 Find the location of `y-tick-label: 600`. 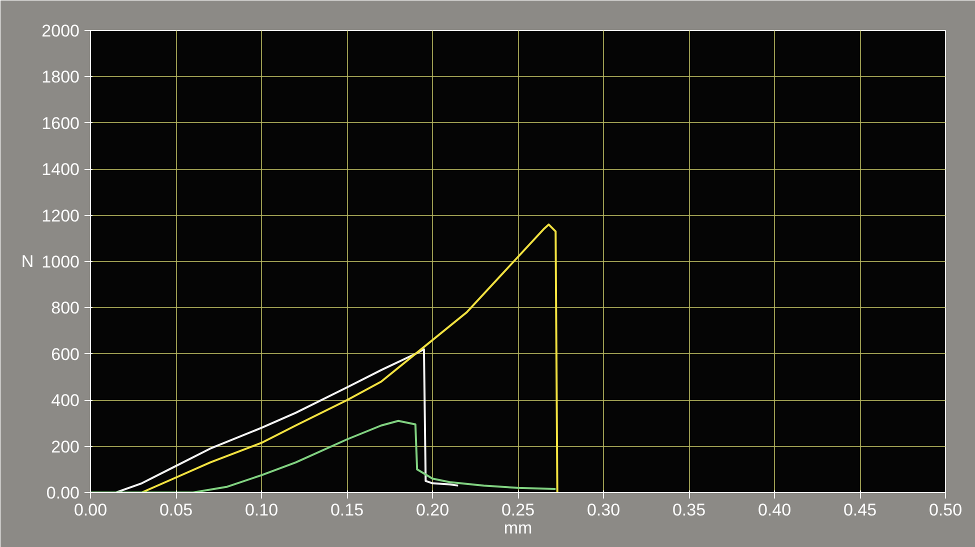

y-tick-label: 600 is located at coordinates (65, 354).